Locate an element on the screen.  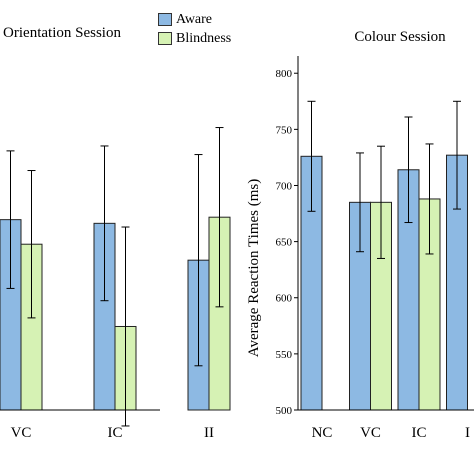
y-tick-label: 750 is located at coordinates (284, 130).